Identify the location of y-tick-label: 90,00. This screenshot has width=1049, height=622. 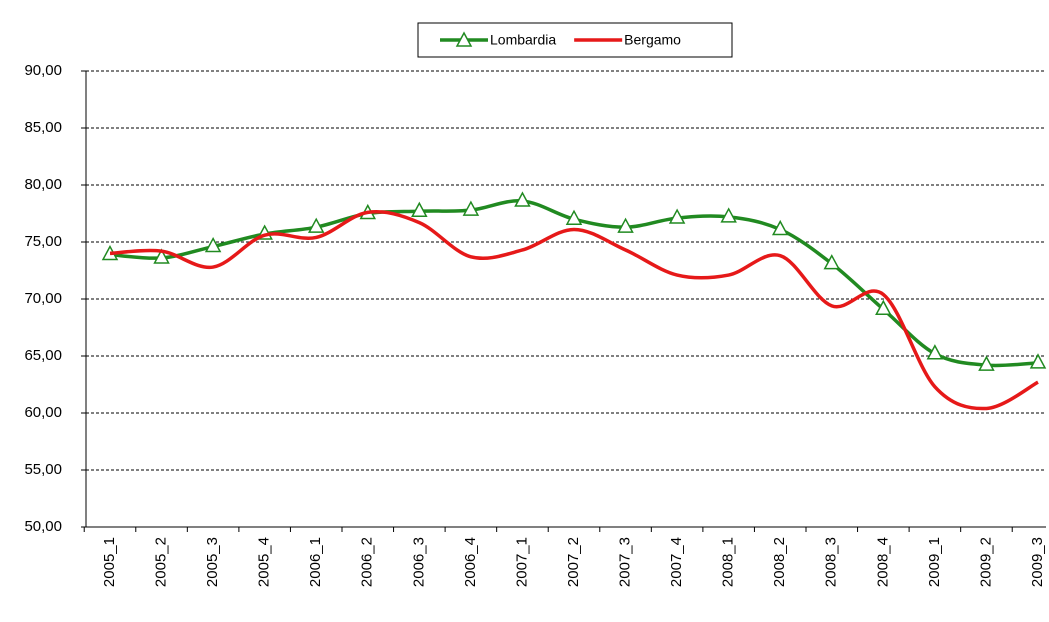
(43, 70).